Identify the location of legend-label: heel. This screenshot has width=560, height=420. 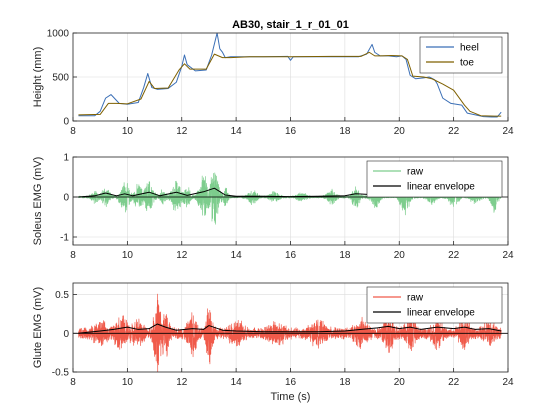
(469, 48).